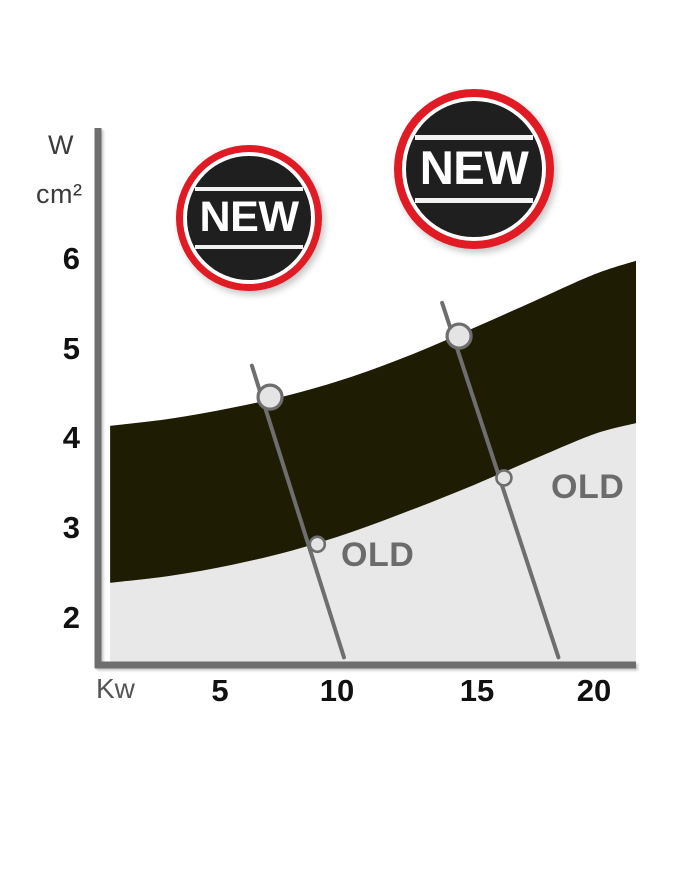  What do you see at coordinates (71, 348) in the screenshot?
I see `y-tick-label-5: 5` at bounding box center [71, 348].